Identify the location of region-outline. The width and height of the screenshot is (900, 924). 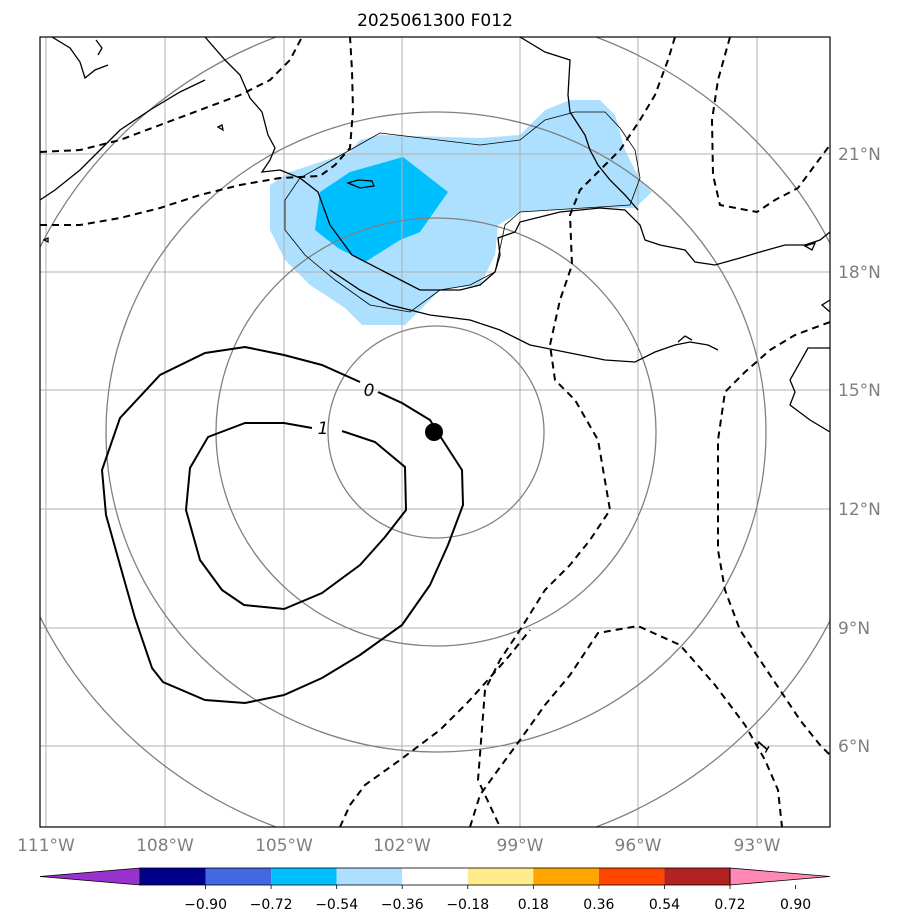
(462, 212).